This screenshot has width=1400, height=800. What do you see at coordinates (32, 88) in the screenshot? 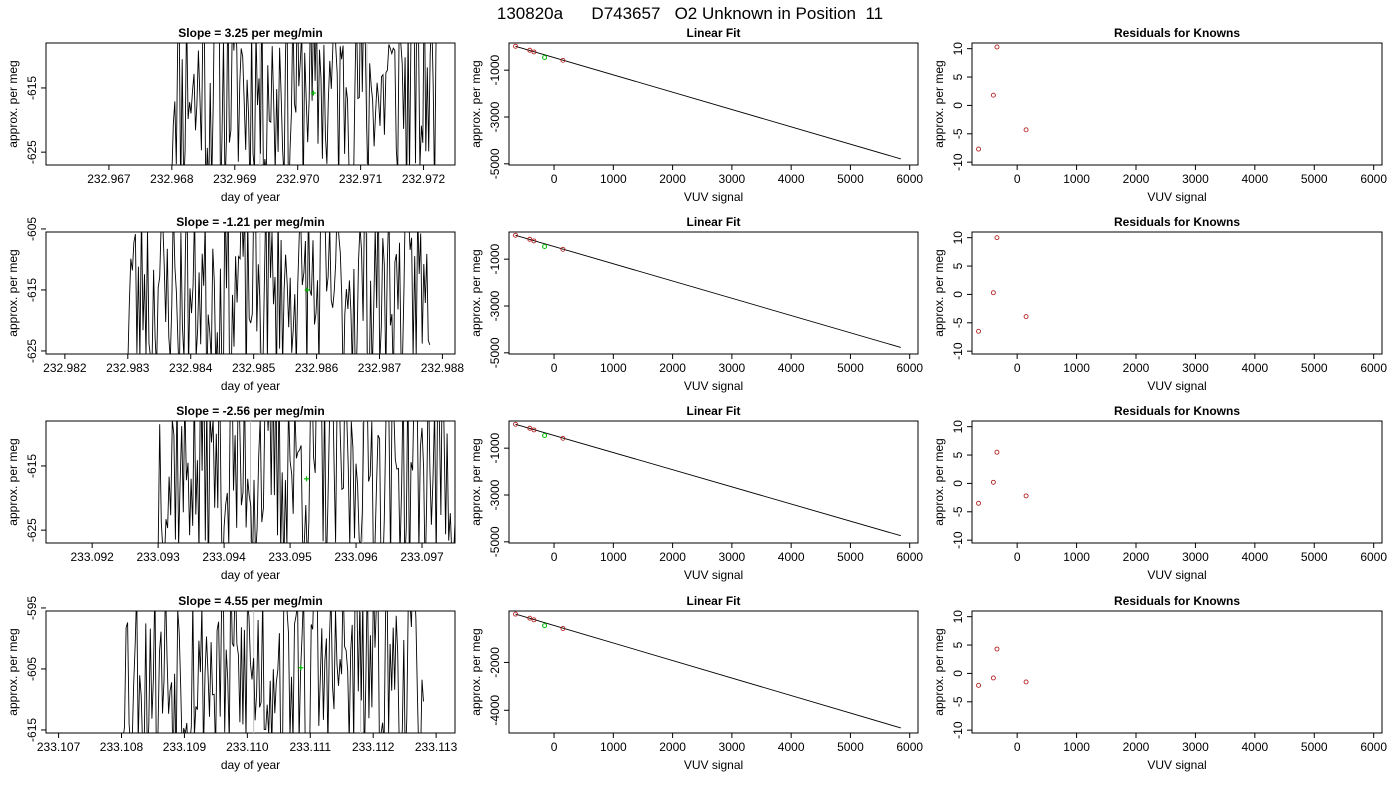
I see `y-tick-label: -615` at bounding box center [32, 88].